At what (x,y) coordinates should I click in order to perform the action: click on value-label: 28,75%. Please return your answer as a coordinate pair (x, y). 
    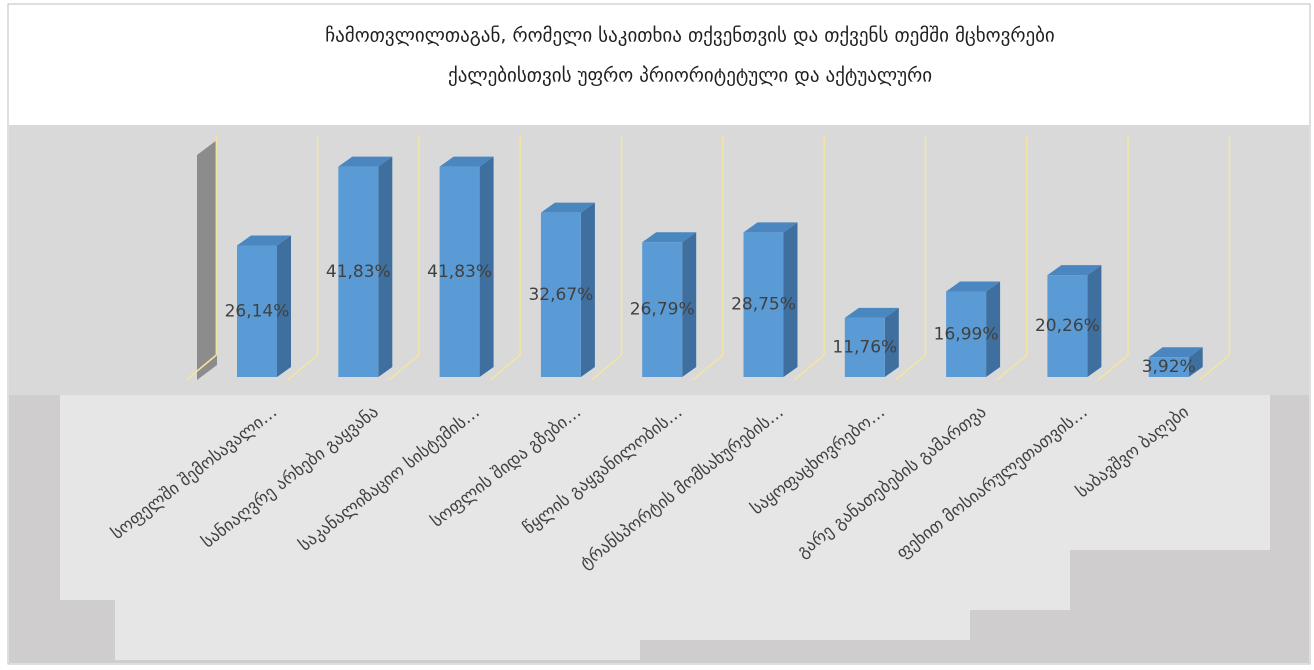
    Looking at the image, I should click on (763, 305).